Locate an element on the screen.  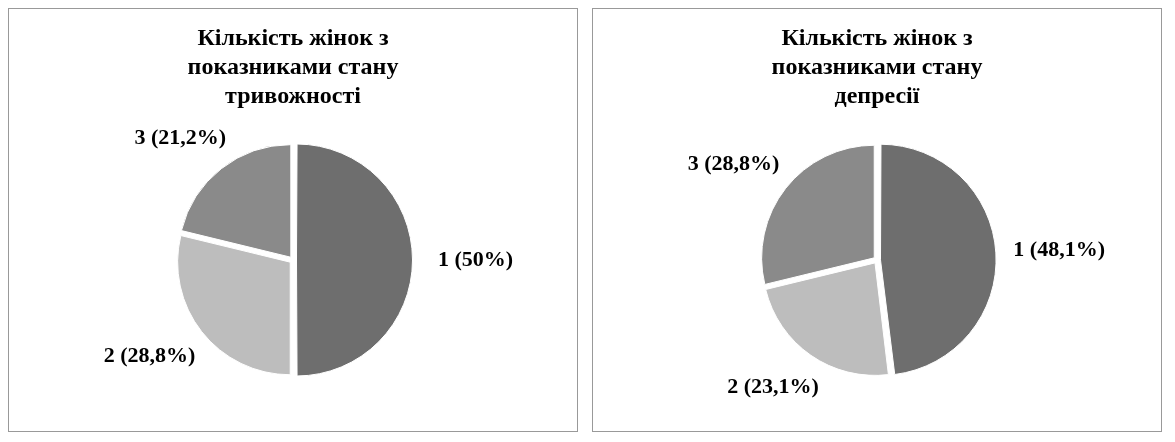
slice-label: 3 (28,8%) is located at coordinates (733, 162).